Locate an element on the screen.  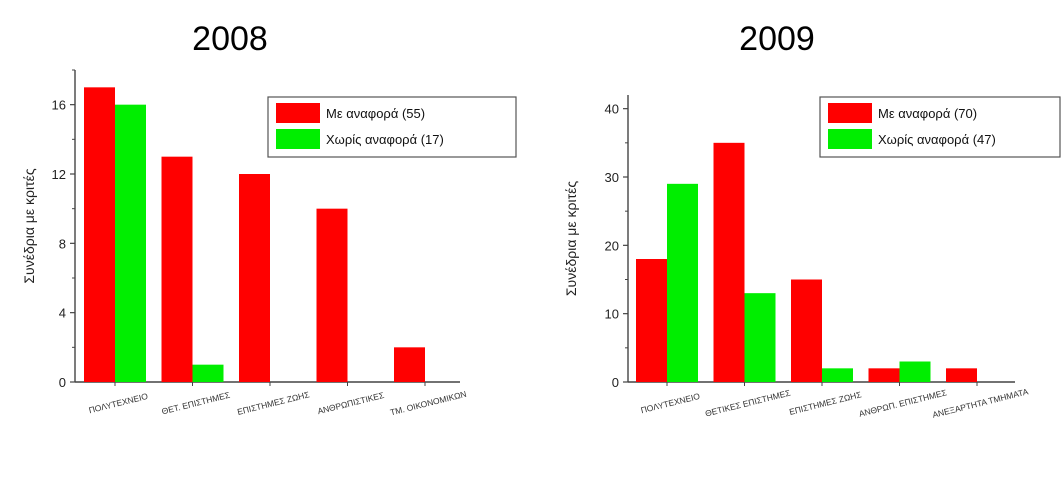
legend-label: Με αναφορά (55) is located at coordinates (375, 113).